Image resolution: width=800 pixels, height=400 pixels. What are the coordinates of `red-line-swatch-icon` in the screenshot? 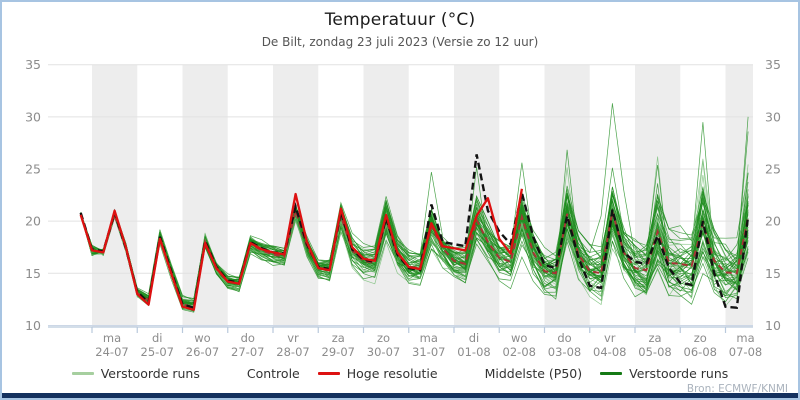 It's located at (328, 373).